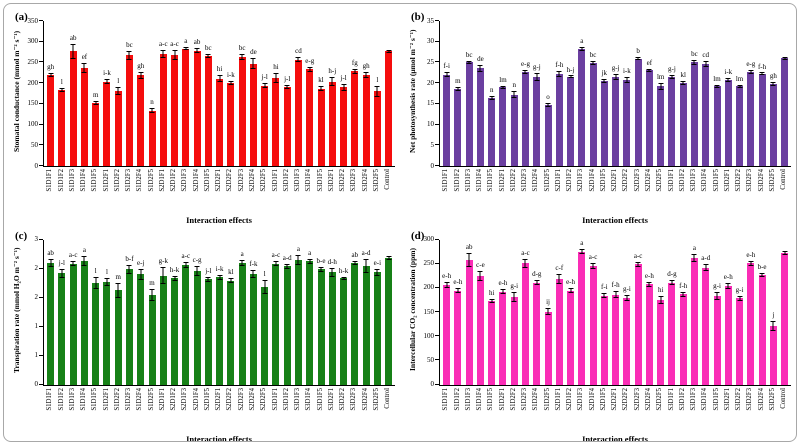 The image size is (800, 445). I want to click on bar-slot-S1D1F1: ab, so click(50, 312).